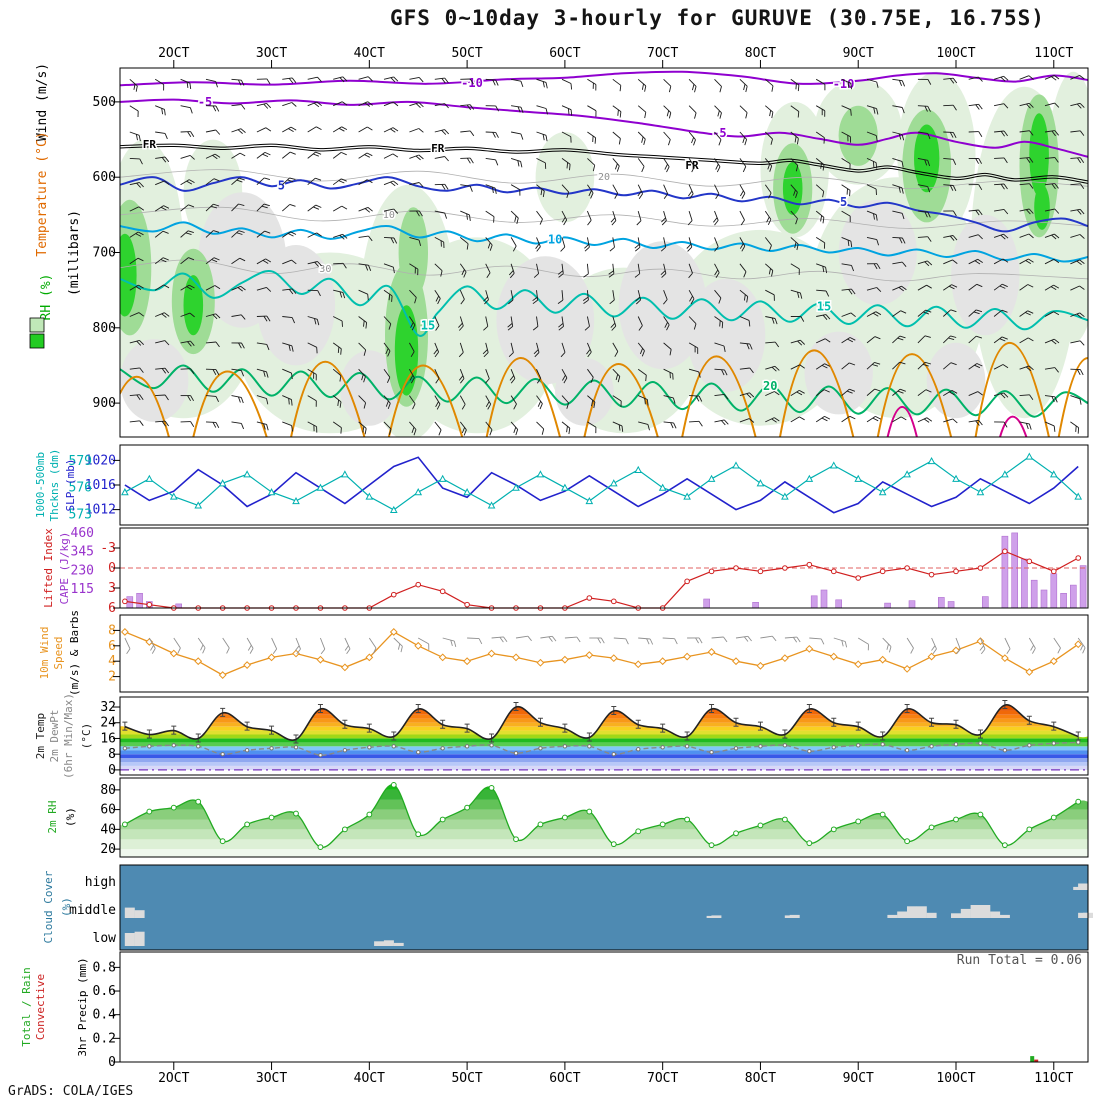 This screenshot has height=1100, width=1100. I want to click on temp-arc, so click(1012, 389).